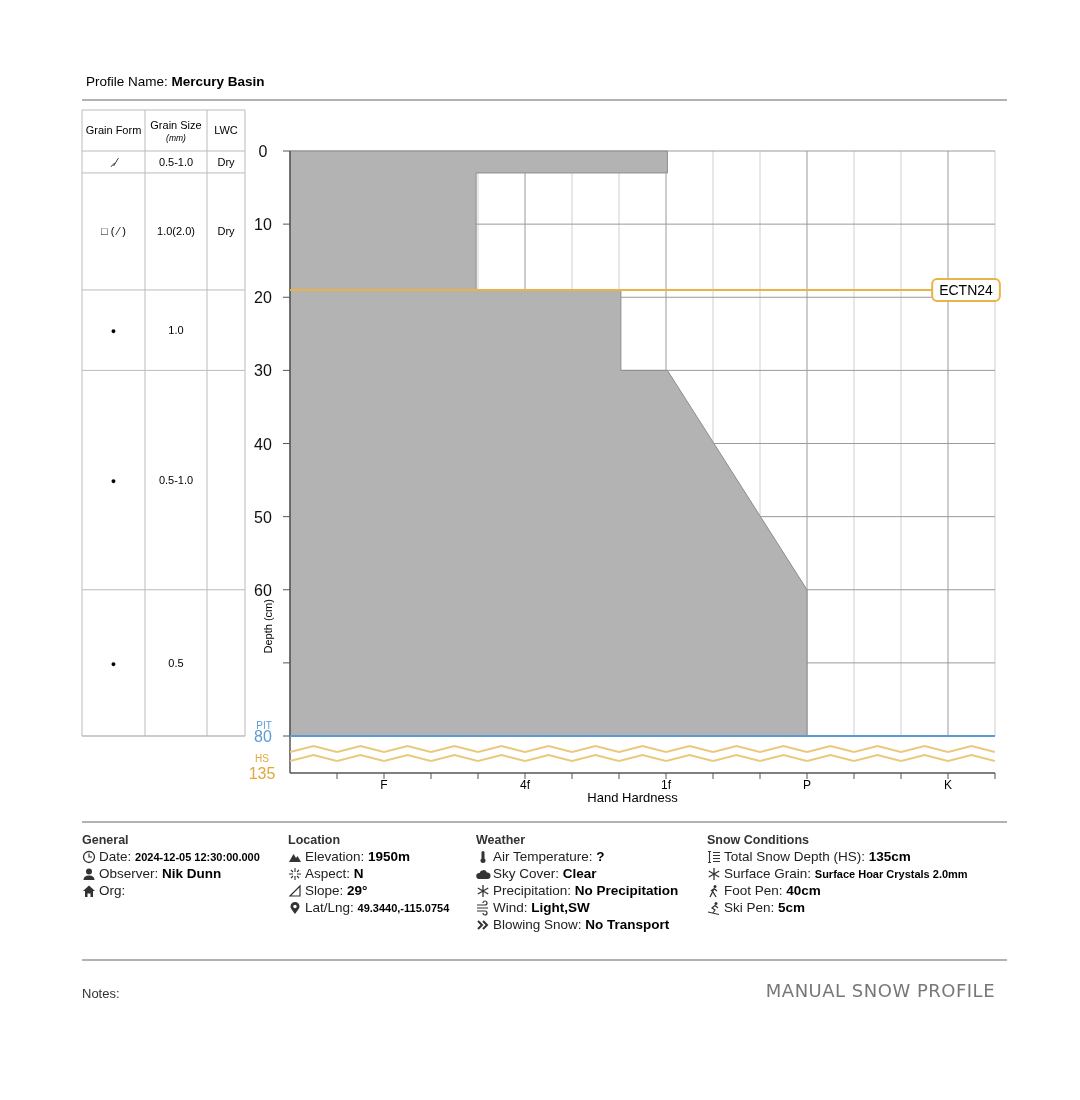  What do you see at coordinates (586, 890) in the screenshot?
I see `text: Precipitation: No Precipitation` at bounding box center [586, 890].